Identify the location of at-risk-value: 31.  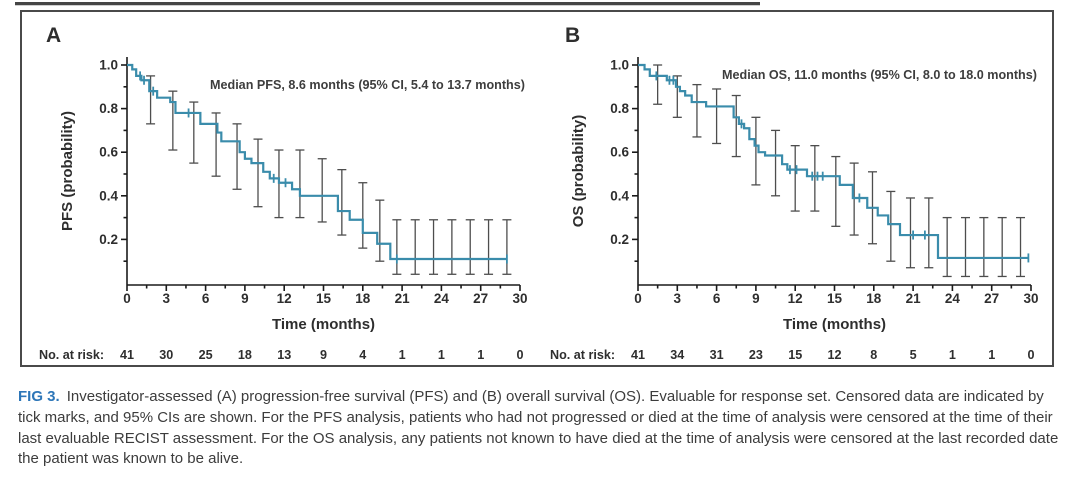
(717, 355).